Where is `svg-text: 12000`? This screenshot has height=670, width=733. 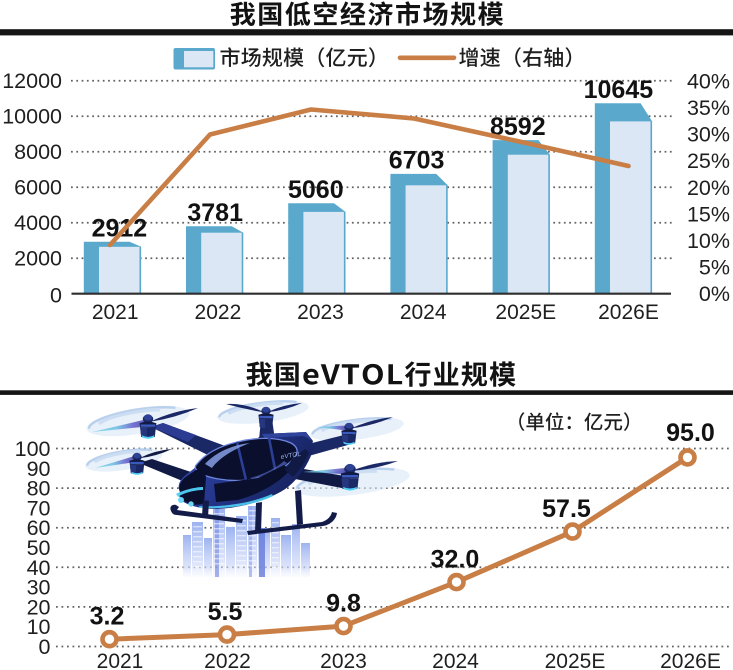
svg-text: 12000 is located at coordinates (32, 81).